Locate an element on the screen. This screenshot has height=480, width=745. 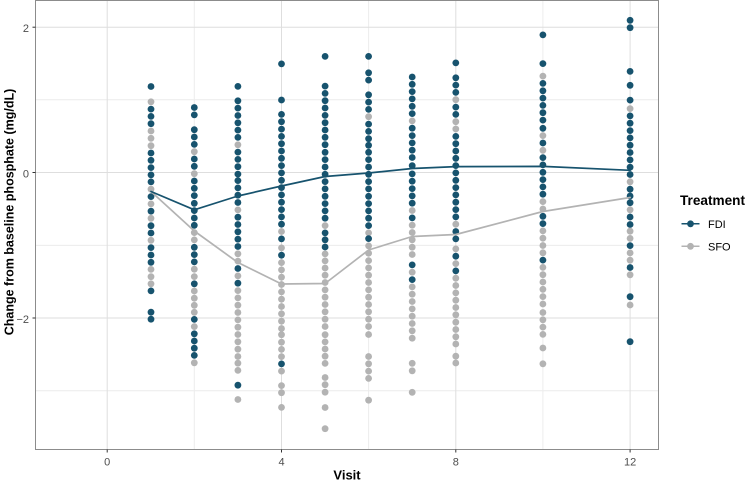
svg-text: 12 is located at coordinates (630, 463).